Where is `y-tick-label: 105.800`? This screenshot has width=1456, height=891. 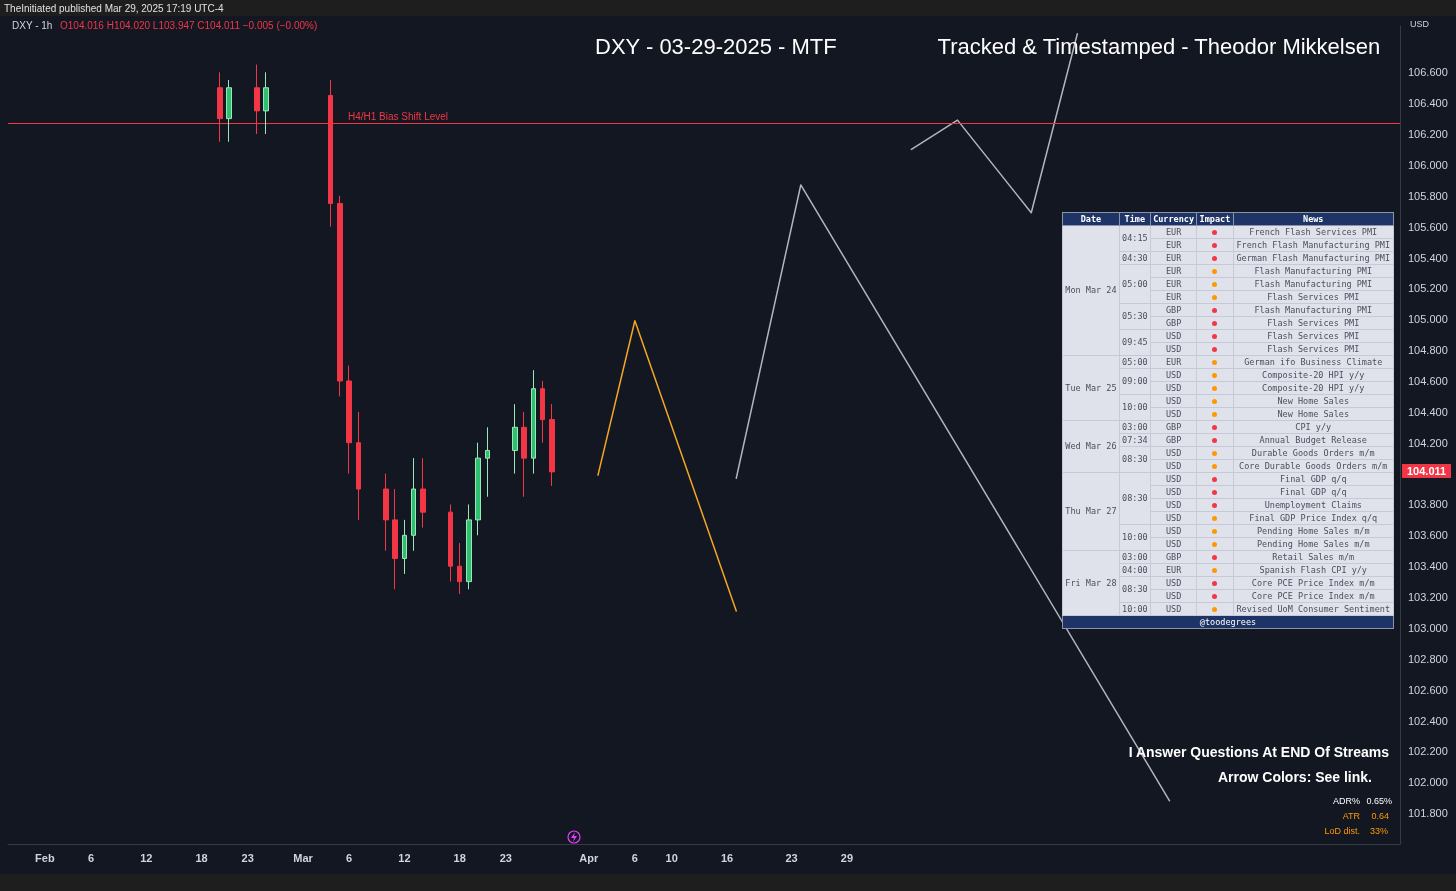
y-tick-label: 105.800 is located at coordinates (1428, 195).